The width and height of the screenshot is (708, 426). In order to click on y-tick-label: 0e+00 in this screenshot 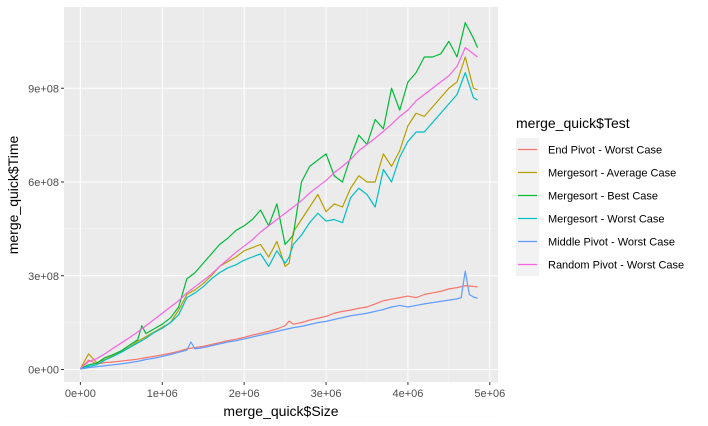, I will do `click(43, 371)`.